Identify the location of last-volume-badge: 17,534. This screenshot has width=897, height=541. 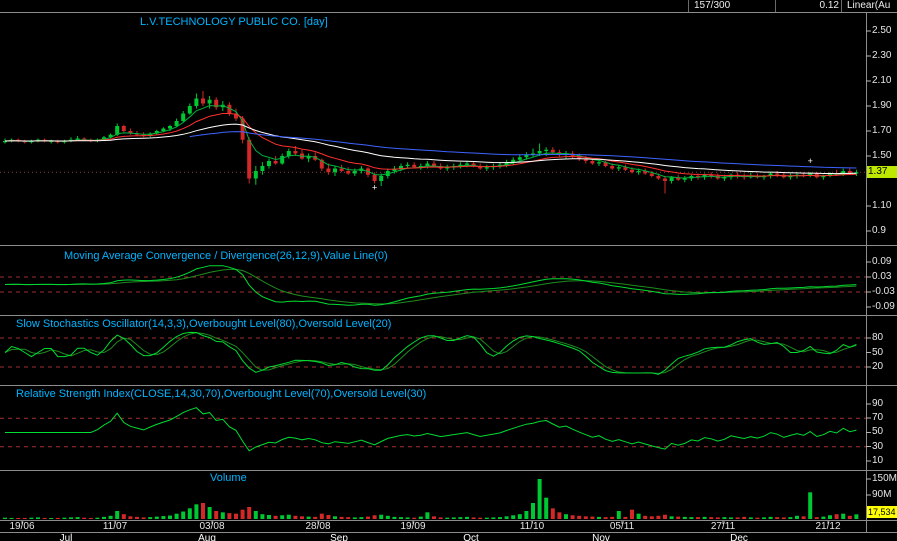
(882, 512).